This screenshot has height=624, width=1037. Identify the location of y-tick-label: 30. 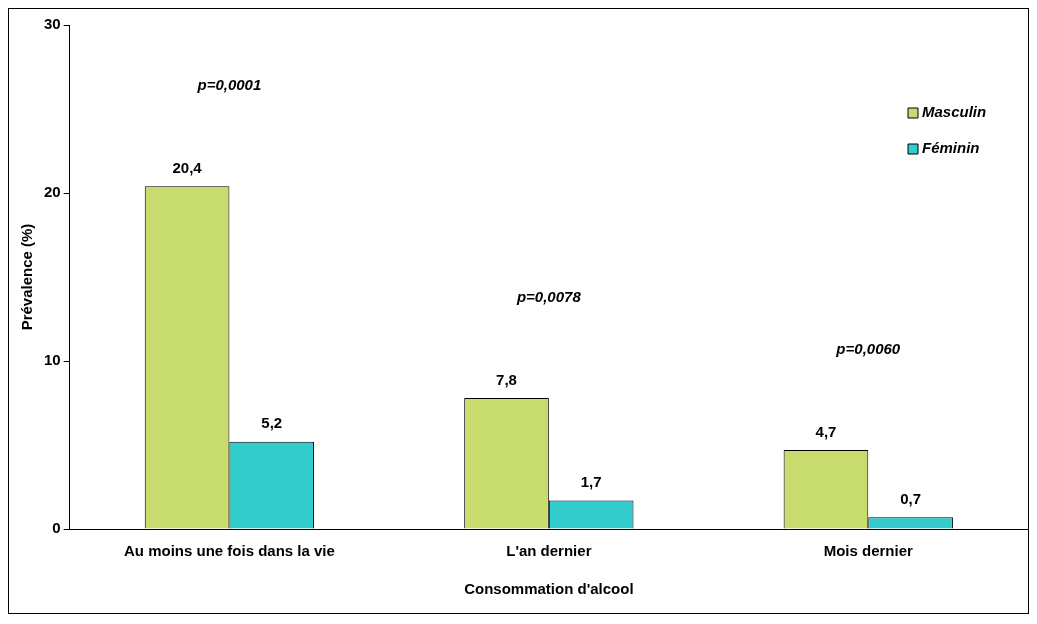
(52, 24).